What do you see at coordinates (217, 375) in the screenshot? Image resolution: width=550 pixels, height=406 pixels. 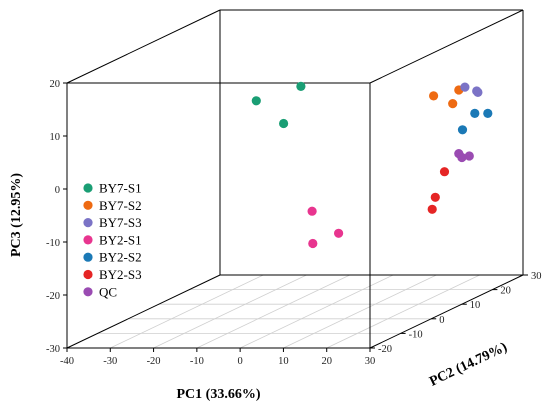 I see `pc1-axis: -40 -30 -20 -10 0 10 20 30 PC1 (33.66%)` at bounding box center [217, 375].